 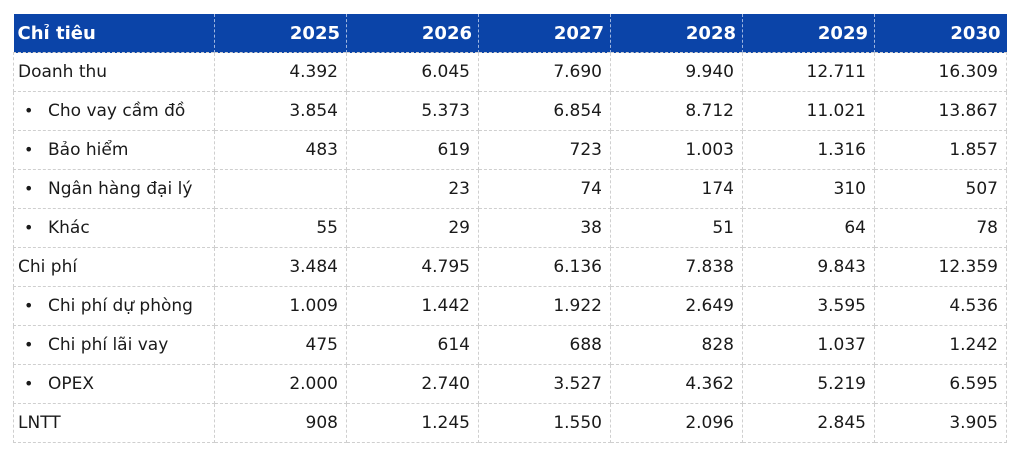 I want to click on row-label: Chi phí, so click(x=48, y=267).